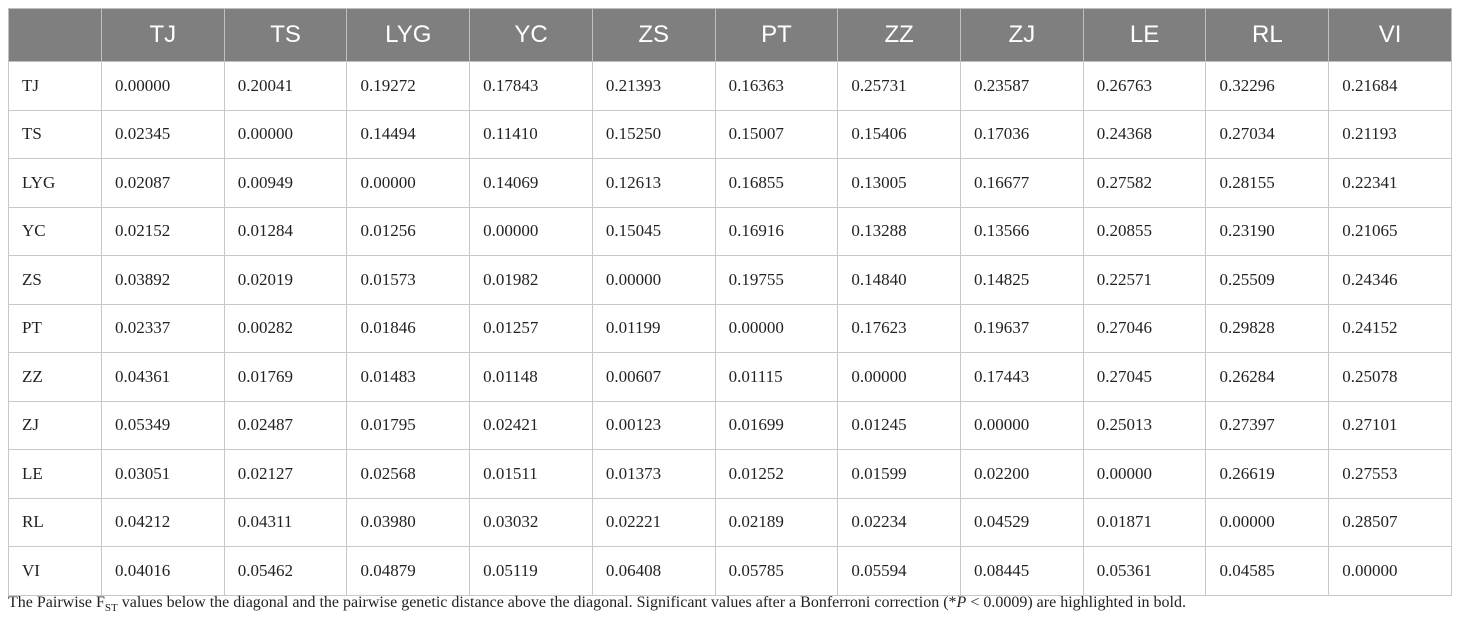 The height and width of the screenshot is (628, 1460). I want to click on cell: 0.29828, so click(1267, 328).